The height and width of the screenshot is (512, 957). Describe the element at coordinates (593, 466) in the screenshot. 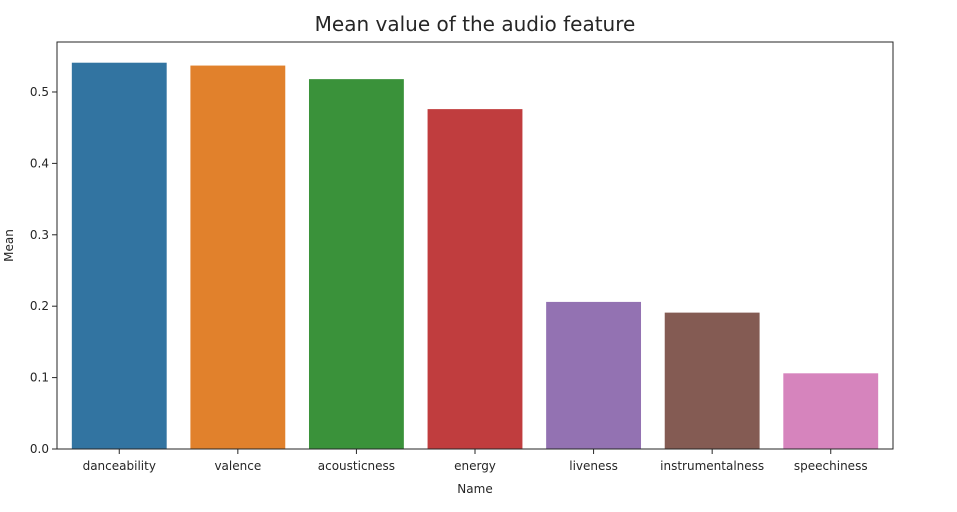

I see `x-tick-label-liveness: liveness` at that location.